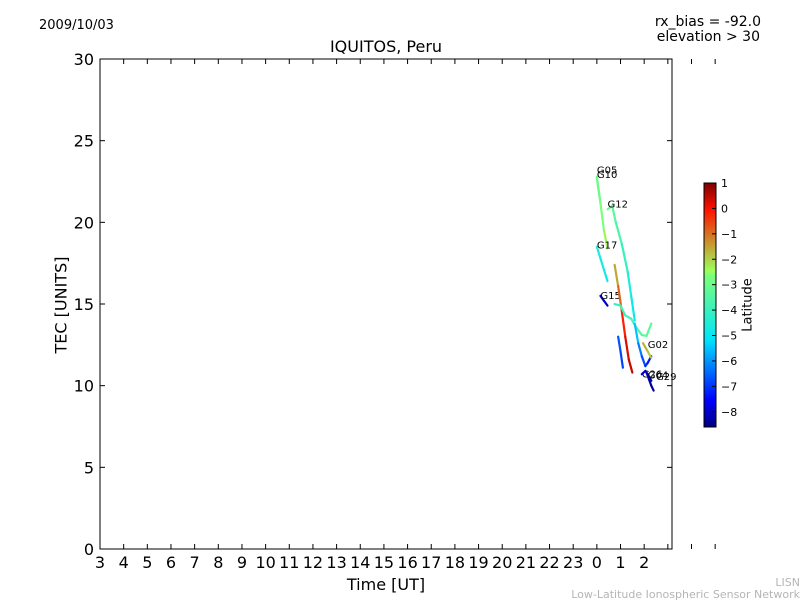  Describe the element at coordinates (478, 562) in the screenshot. I see `x-tick-label: 19` at that location.